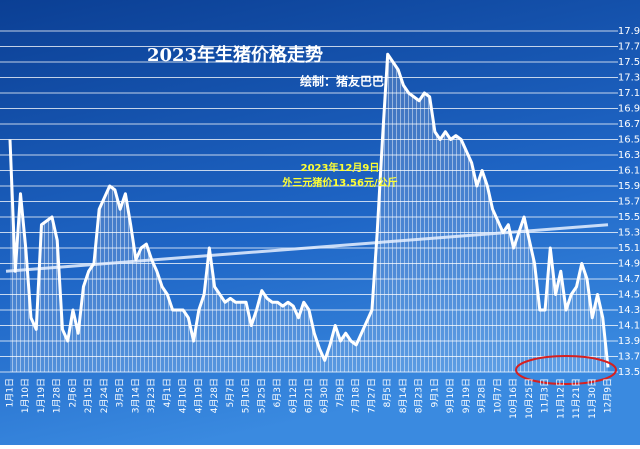 The image size is (640, 449). Describe the element at coordinates (576, 398) in the screenshot. I see `x-tick-label: 11月21日` at that location.